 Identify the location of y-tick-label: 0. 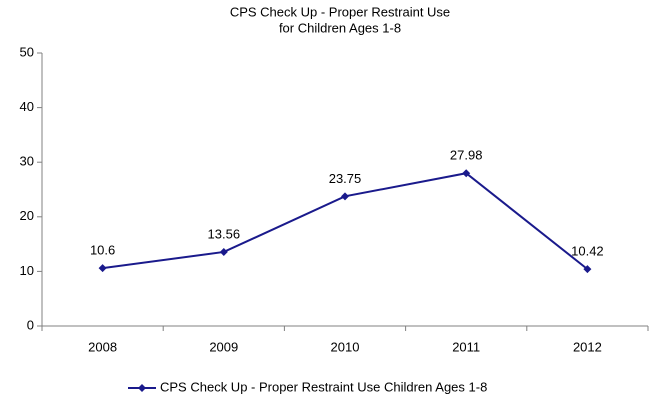
(30, 324).